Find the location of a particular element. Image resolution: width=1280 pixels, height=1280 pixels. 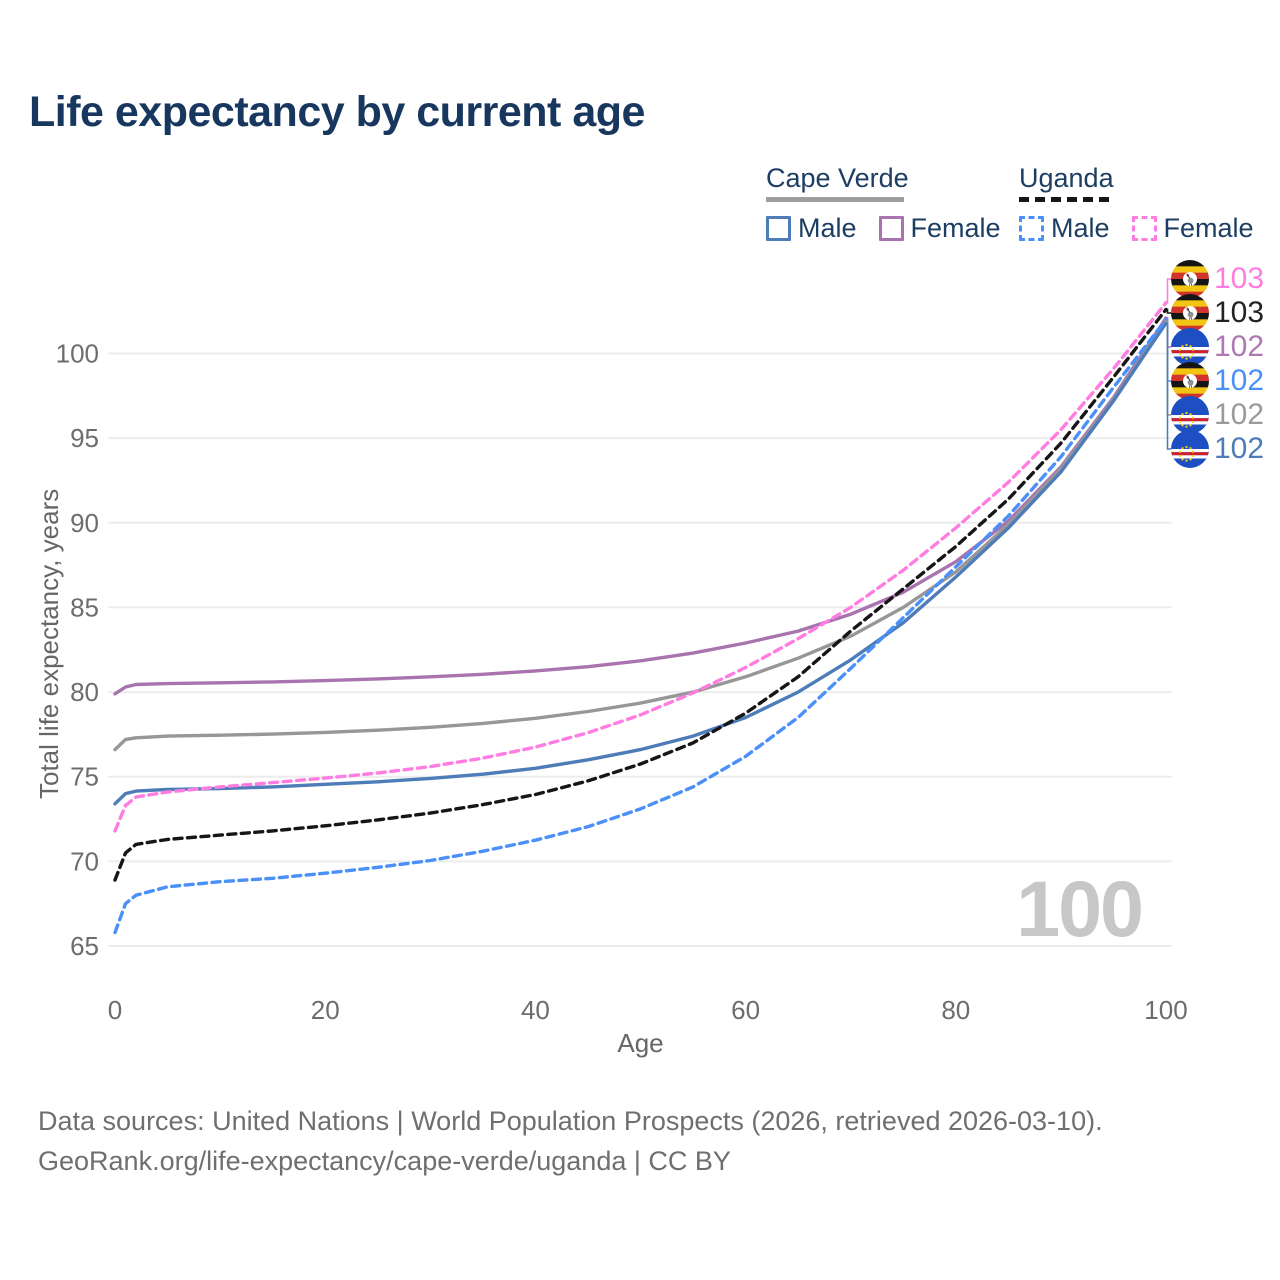

legend-item-cape-verde-male: Male is located at coordinates (811, 228).